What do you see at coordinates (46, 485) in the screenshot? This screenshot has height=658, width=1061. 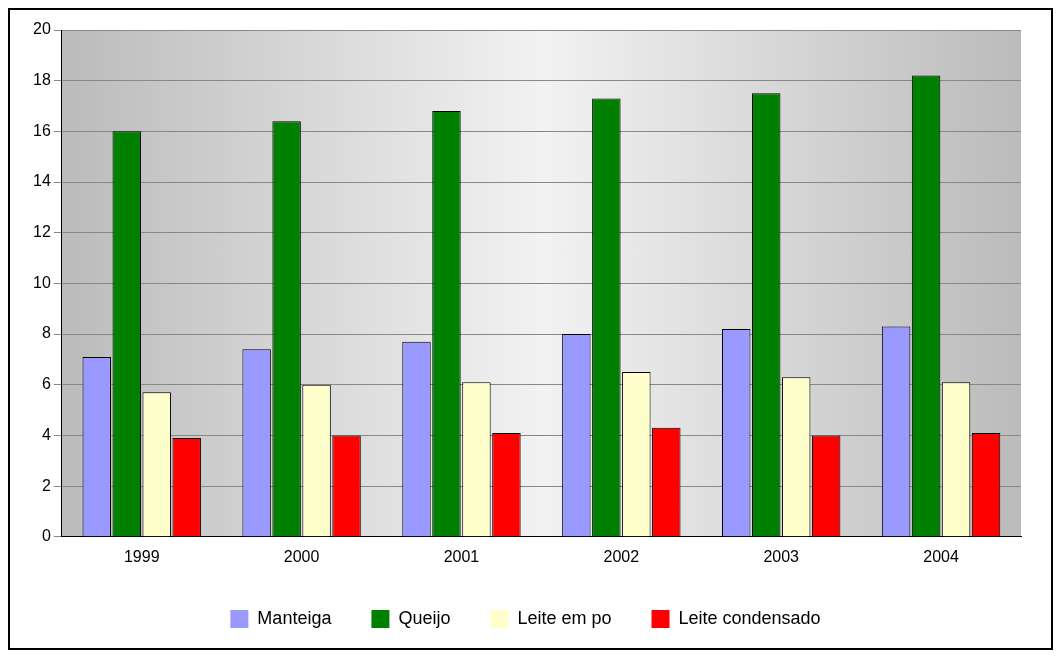 I see `y-tick-label: 2` at bounding box center [46, 485].